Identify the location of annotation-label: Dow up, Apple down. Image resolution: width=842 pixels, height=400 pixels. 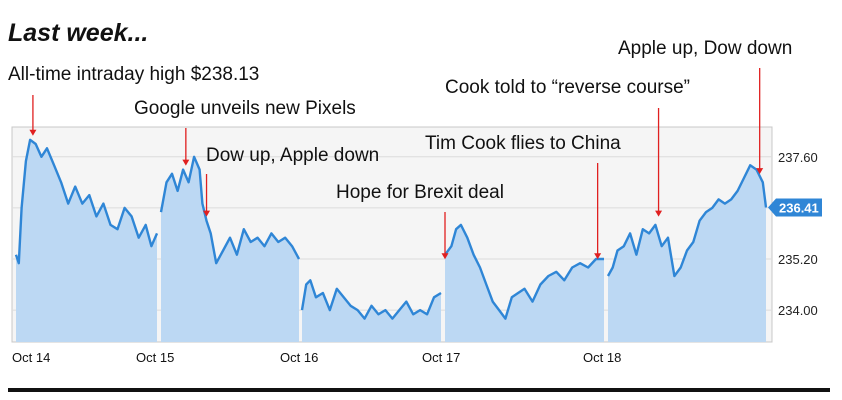
(292, 155).